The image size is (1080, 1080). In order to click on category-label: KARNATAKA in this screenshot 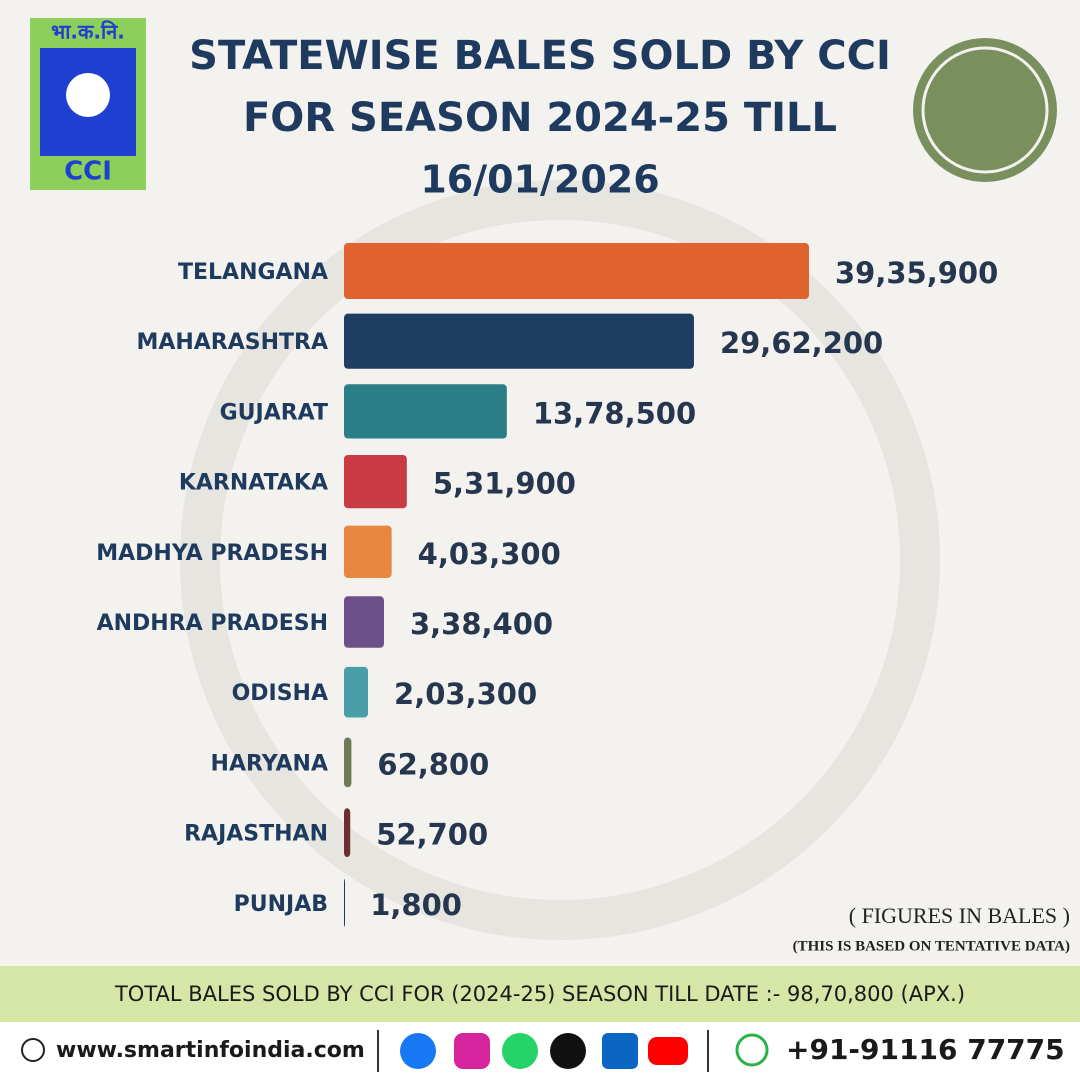, I will do `click(253, 483)`.